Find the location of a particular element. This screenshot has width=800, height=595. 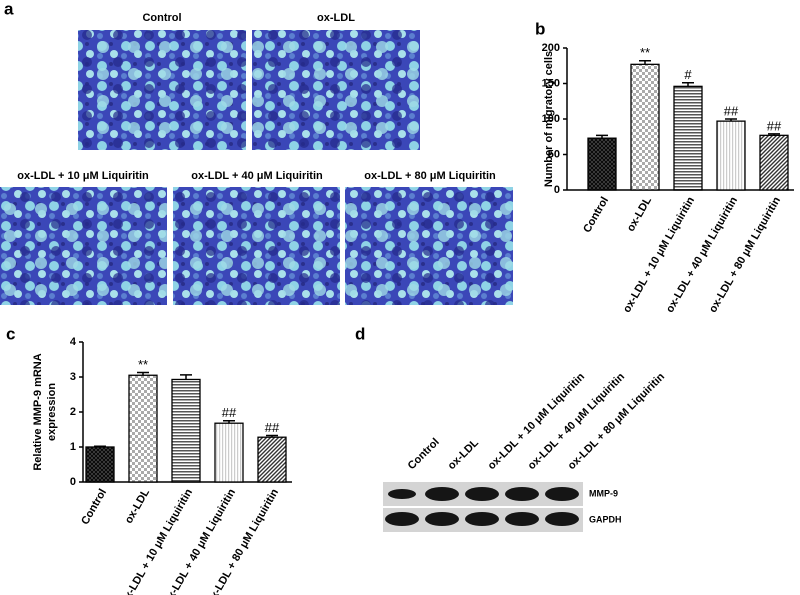

y-axis-label: Relative MMP-9 mRNA is located at coordinates (38, 411).